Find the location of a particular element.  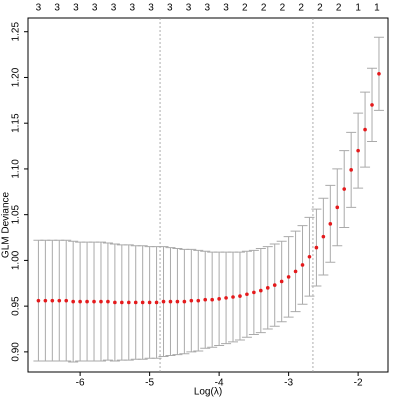

y-tick-label: 1.20 is located at coordinates (16, 77).